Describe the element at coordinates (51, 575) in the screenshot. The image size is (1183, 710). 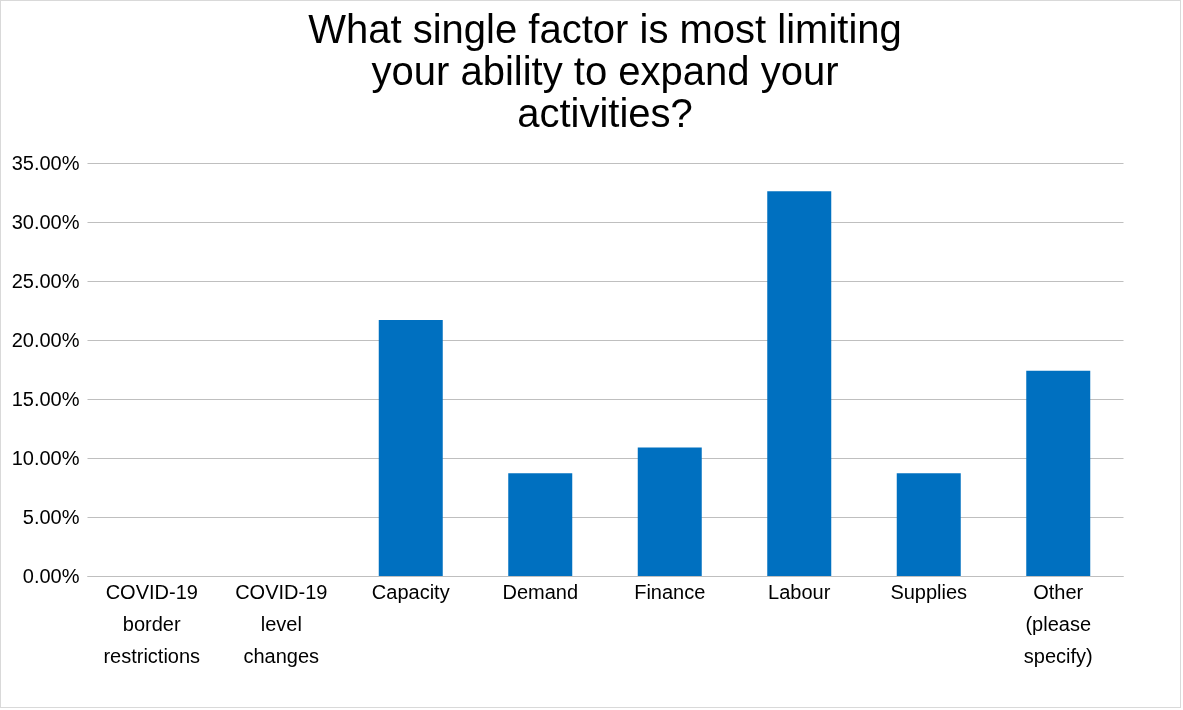
I see `y-tick-label: 0.00%` at that location.